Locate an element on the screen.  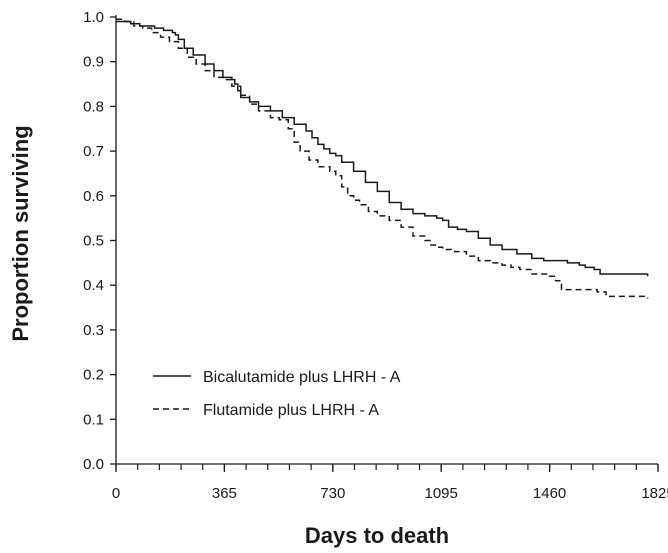
x-axis: 0 365 730 1095 1460 1825 is located at coordinates (390, 482).